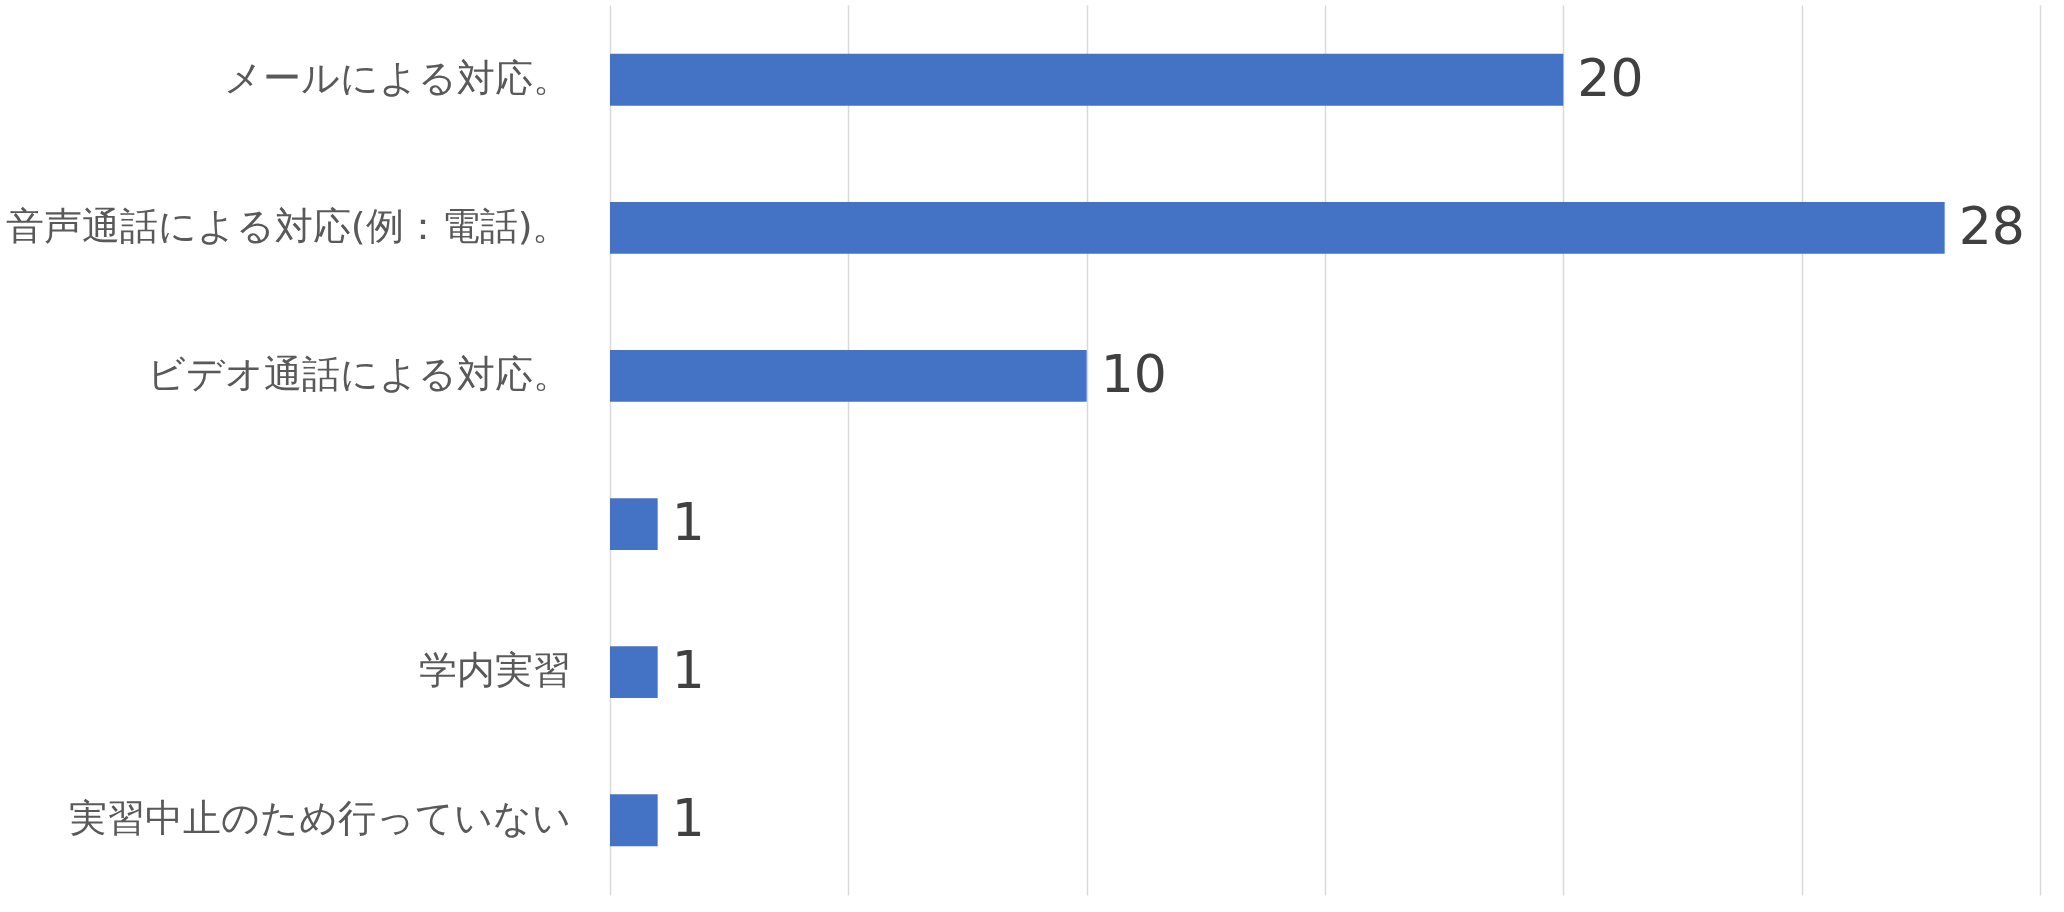 The height and width of the screenshot is (912, 2064). What do you see at coordinates (397, 77) in the screenshot?
I see `y-tick-label: メールによる対応。` at bounding box center [397, 77].